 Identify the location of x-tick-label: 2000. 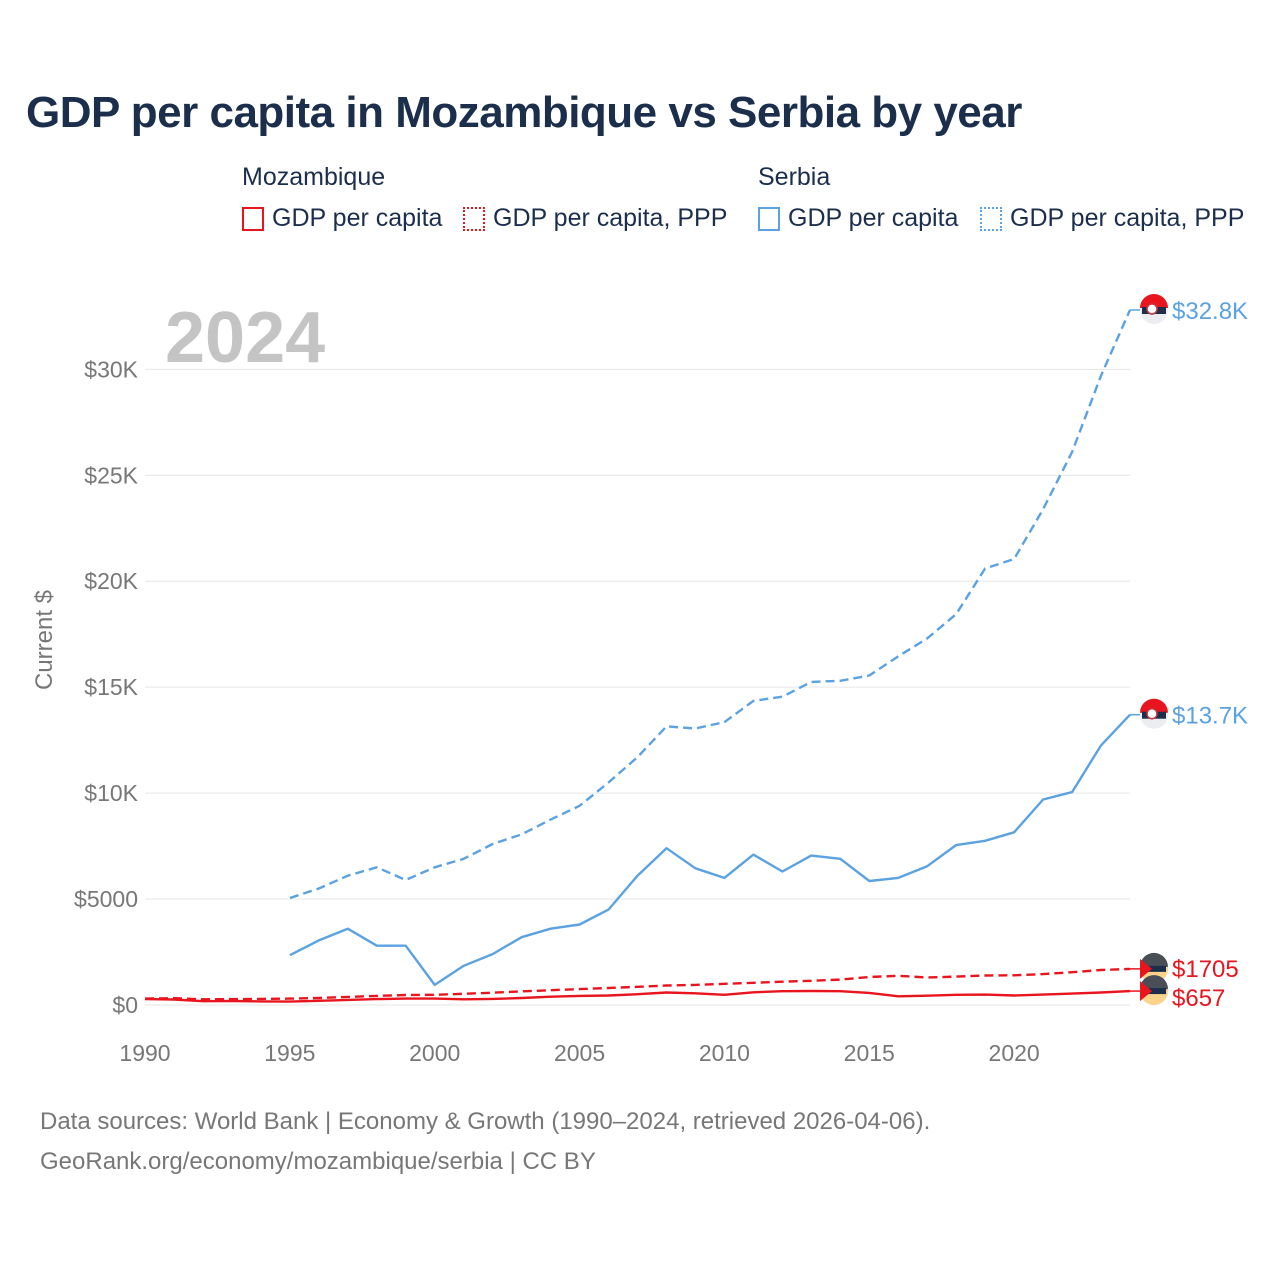
(434, 1053).